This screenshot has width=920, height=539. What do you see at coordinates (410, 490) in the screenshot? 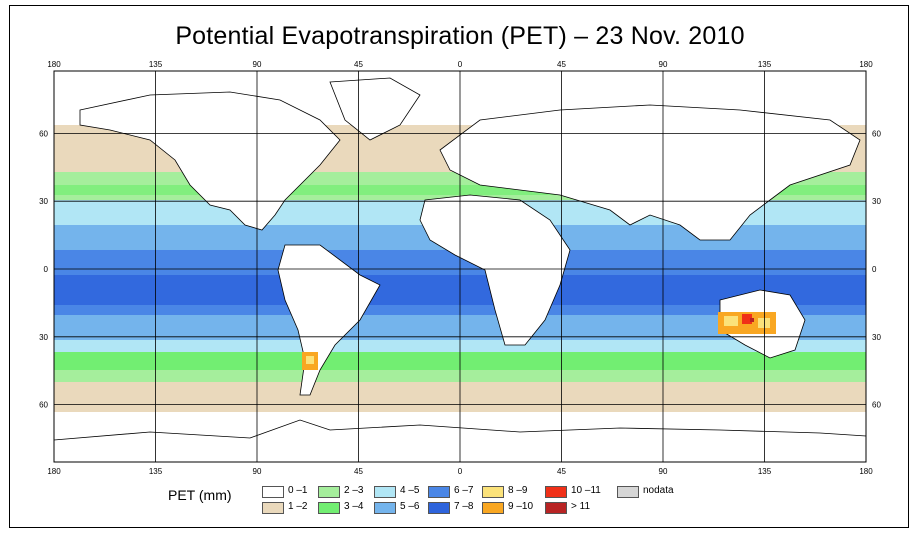
I see `legend-label: 4 –5` at bounding box center [410, 490].